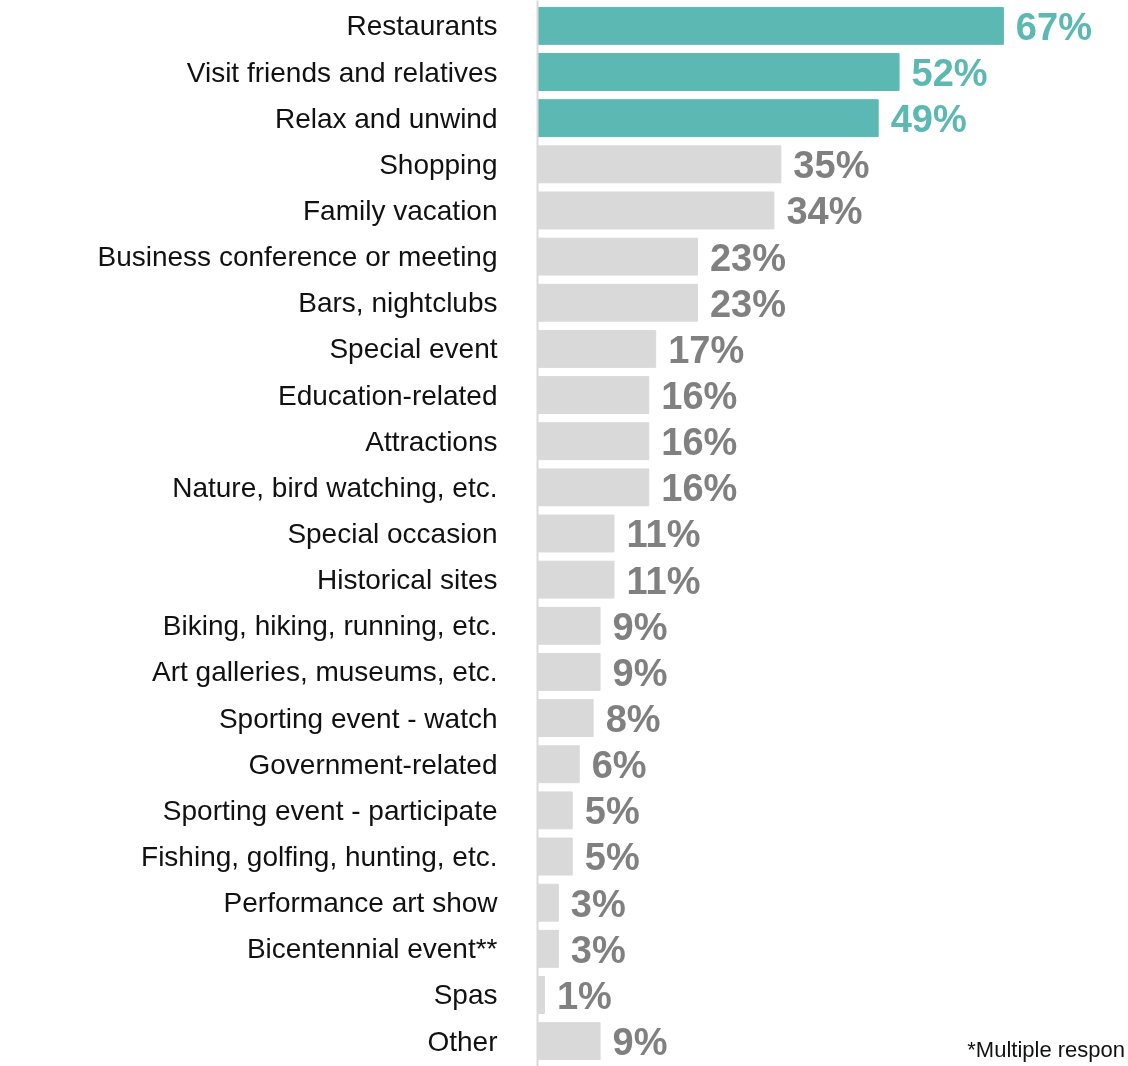 The height and width of the screenshot is (1066, 1128). I want to click on data-label: 49%, so click(928, 119).